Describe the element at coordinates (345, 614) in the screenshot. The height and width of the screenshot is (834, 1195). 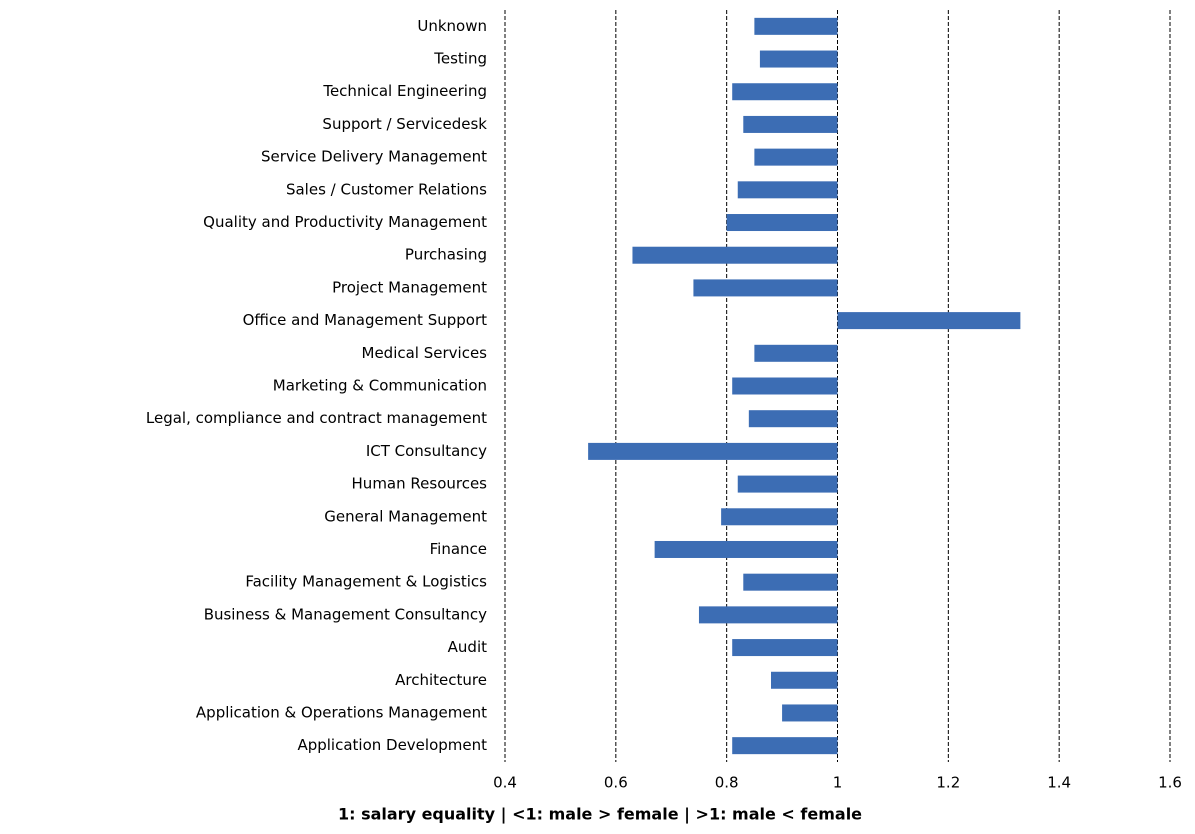
I see `y-tick-label: Business & Management Consultancy` at that location.